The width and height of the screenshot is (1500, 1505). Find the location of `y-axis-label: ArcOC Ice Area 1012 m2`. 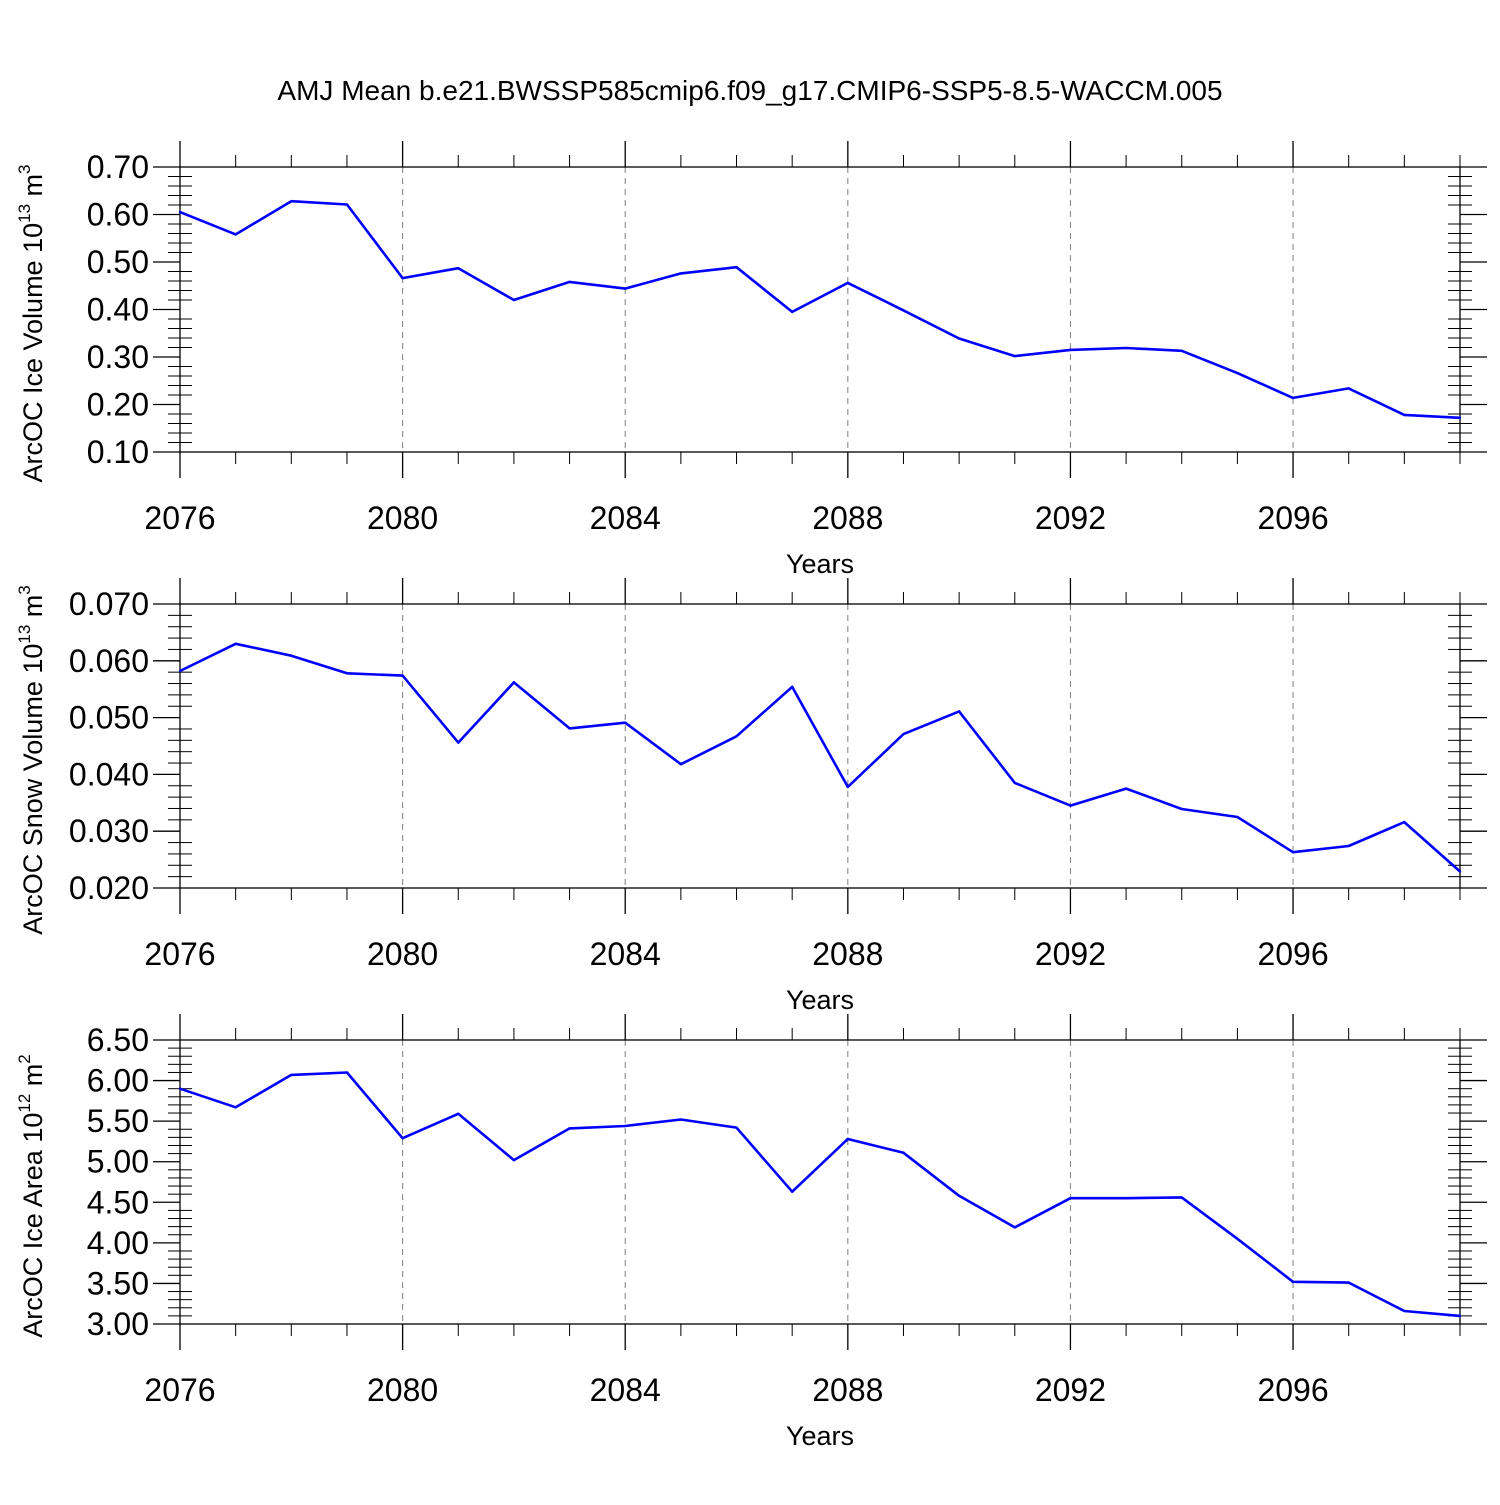

y-axis-label: ArcOC Ice Area 1012 m2 is located at coordinates (31, 1196).